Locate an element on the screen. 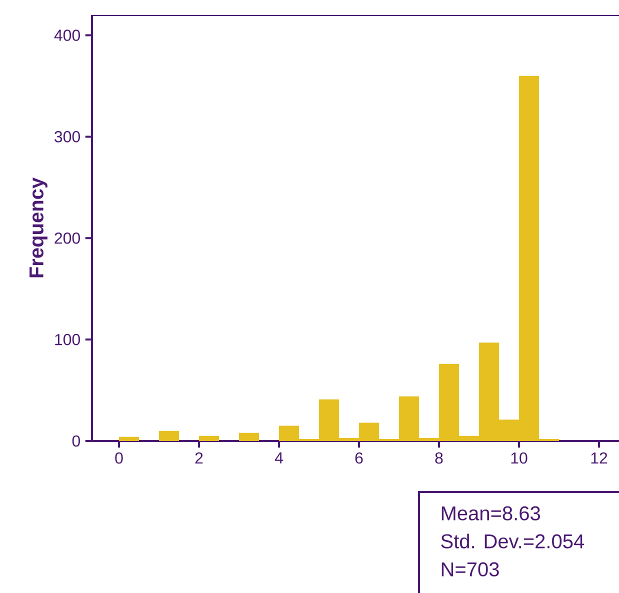 This screenshot has height=593, width=619. x-tick-label: 0 is located at coordinates (119, 458).